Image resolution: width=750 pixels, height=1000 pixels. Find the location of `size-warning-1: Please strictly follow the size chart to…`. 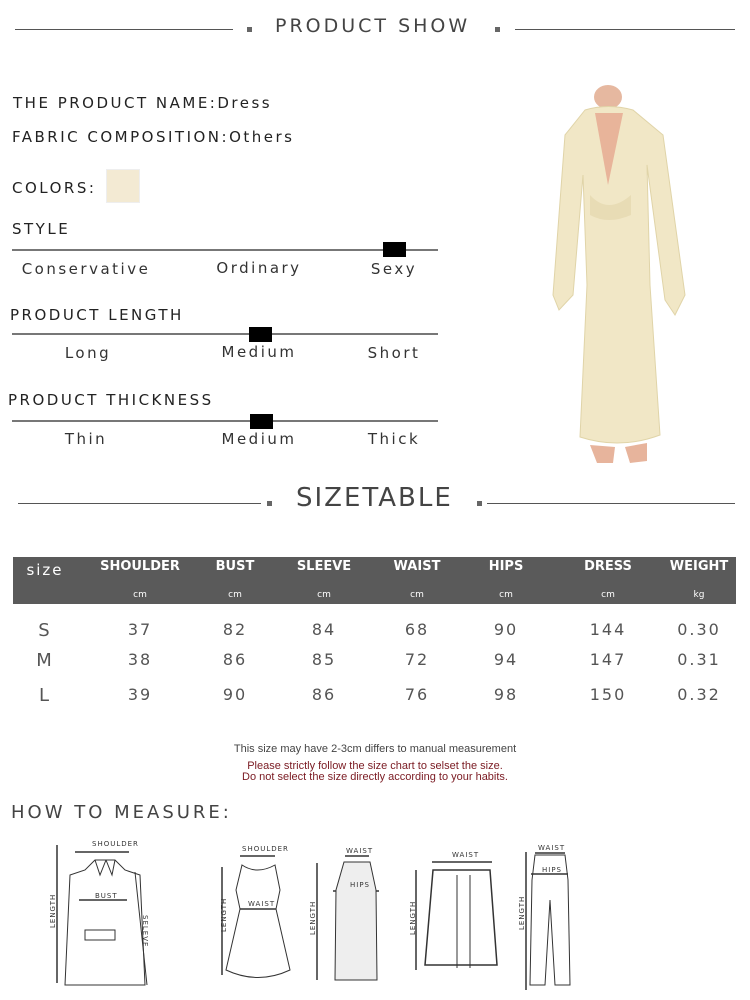

size-warning-1: Please strictly follow the size chart to… is located at coordinates (375, 766).